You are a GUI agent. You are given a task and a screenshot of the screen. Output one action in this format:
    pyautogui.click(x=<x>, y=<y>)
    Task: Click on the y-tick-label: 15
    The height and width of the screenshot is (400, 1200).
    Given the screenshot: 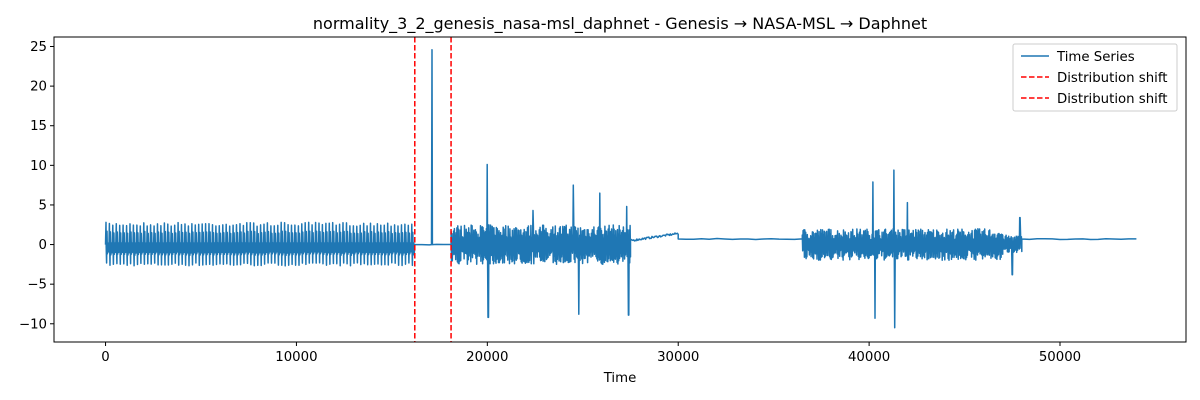 What is the action you would take?
    pyautogui.click(x=38, y=126)
    